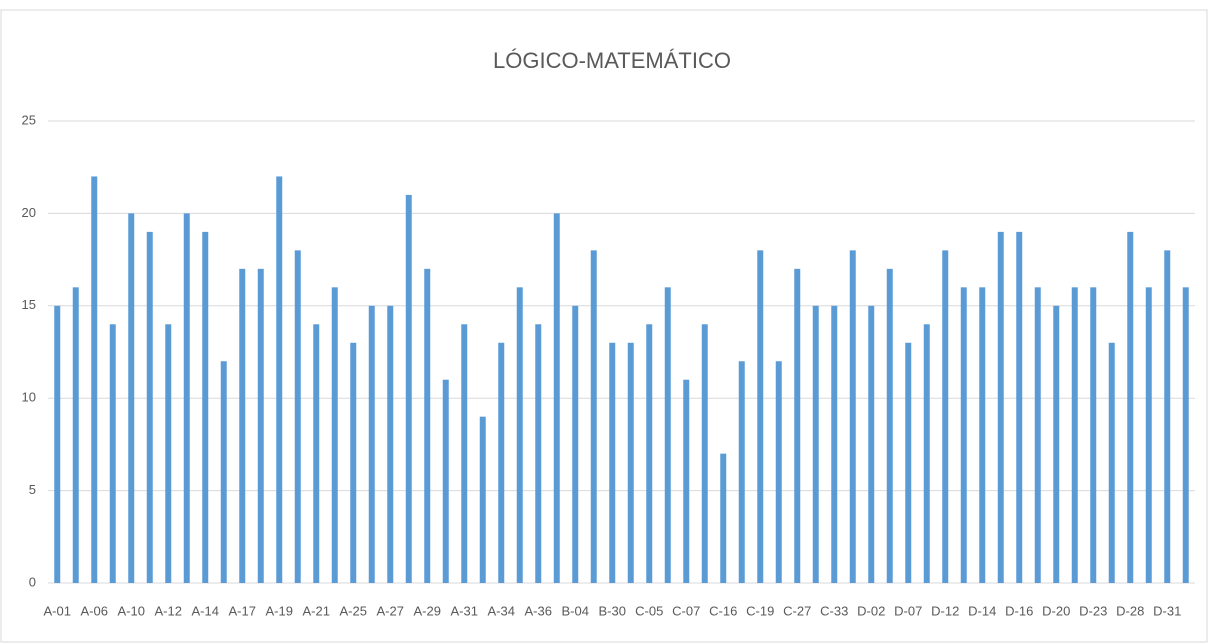  I want to click on x-tick-label: D-31, so click(1167, 610).